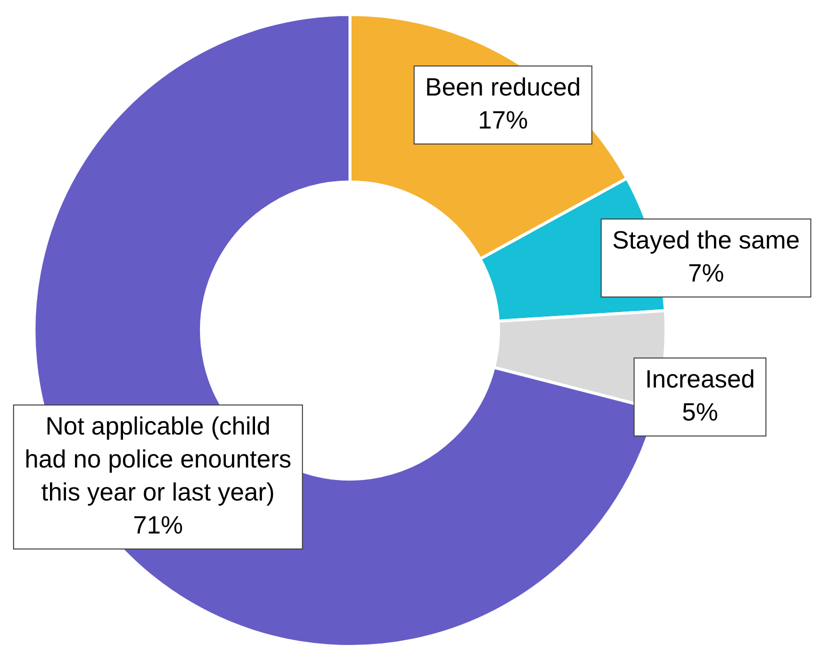 This screenshot has height=648, width=824. Describe the element at coordinates (700, 379) in the screenshot. I see `slice-label: Increased` at that location.